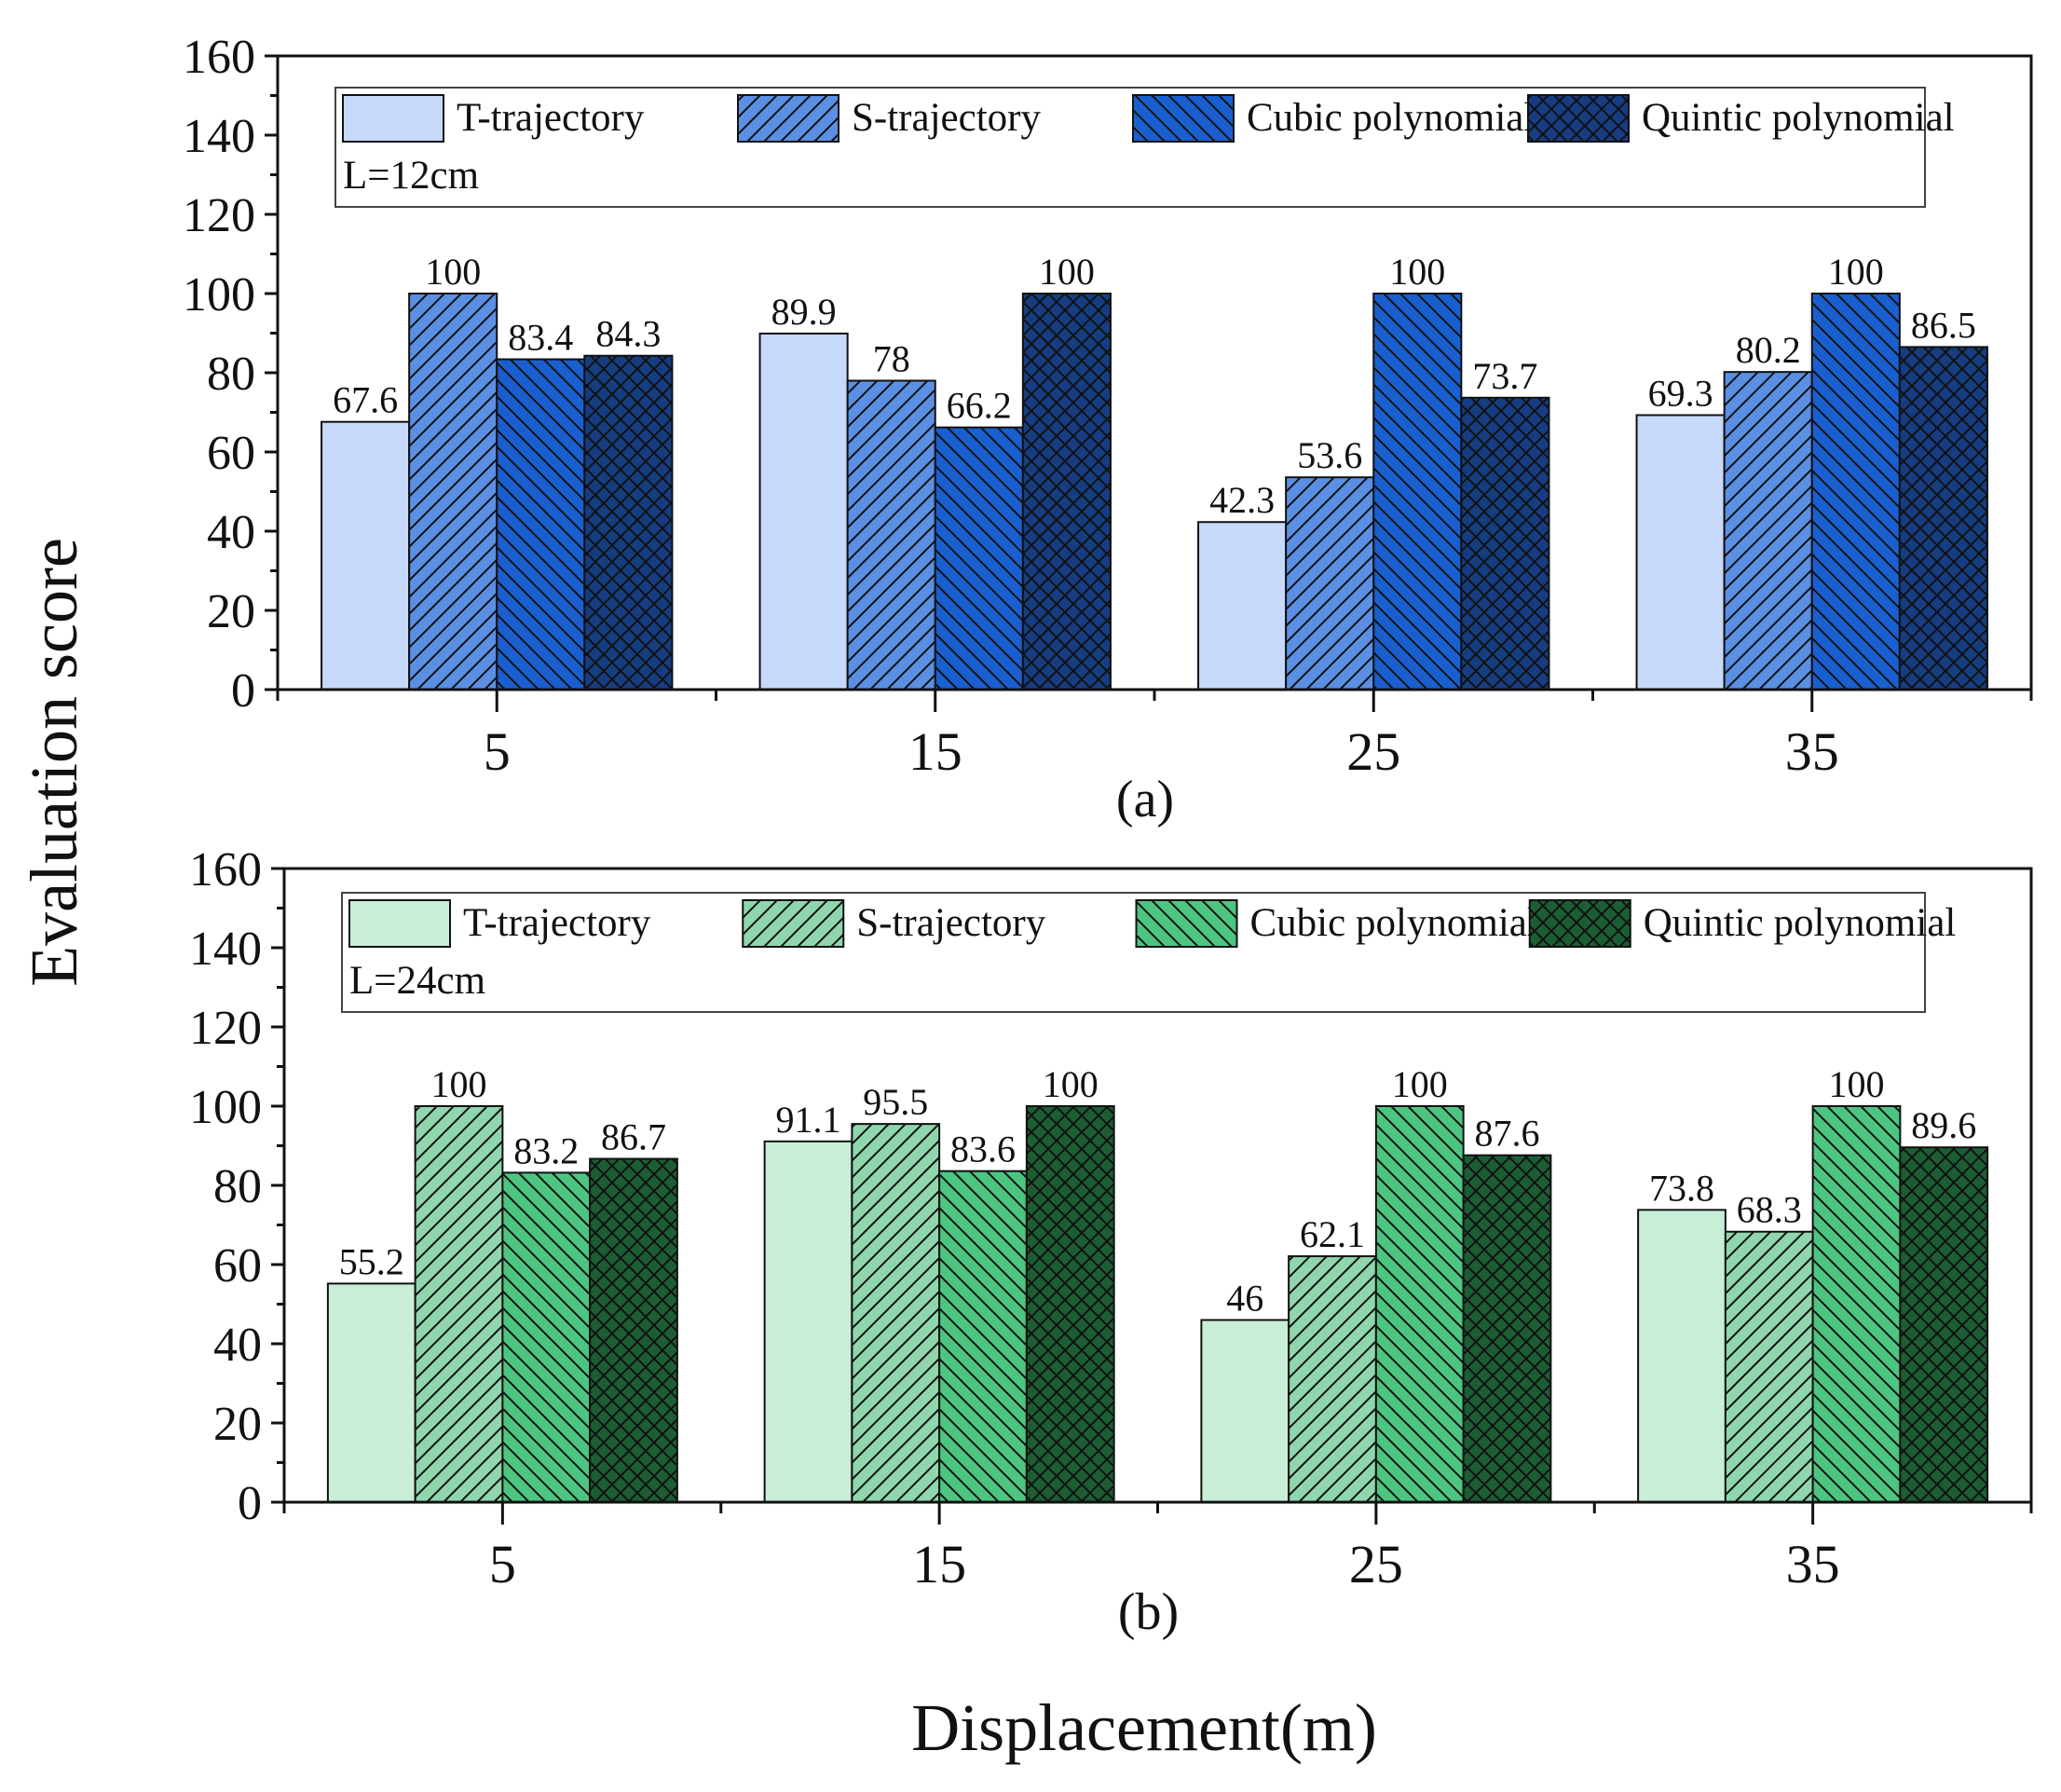  Describe the element at coordinates (1505, 376) in the screenshot. I see `data-label: 73.7` at that location.